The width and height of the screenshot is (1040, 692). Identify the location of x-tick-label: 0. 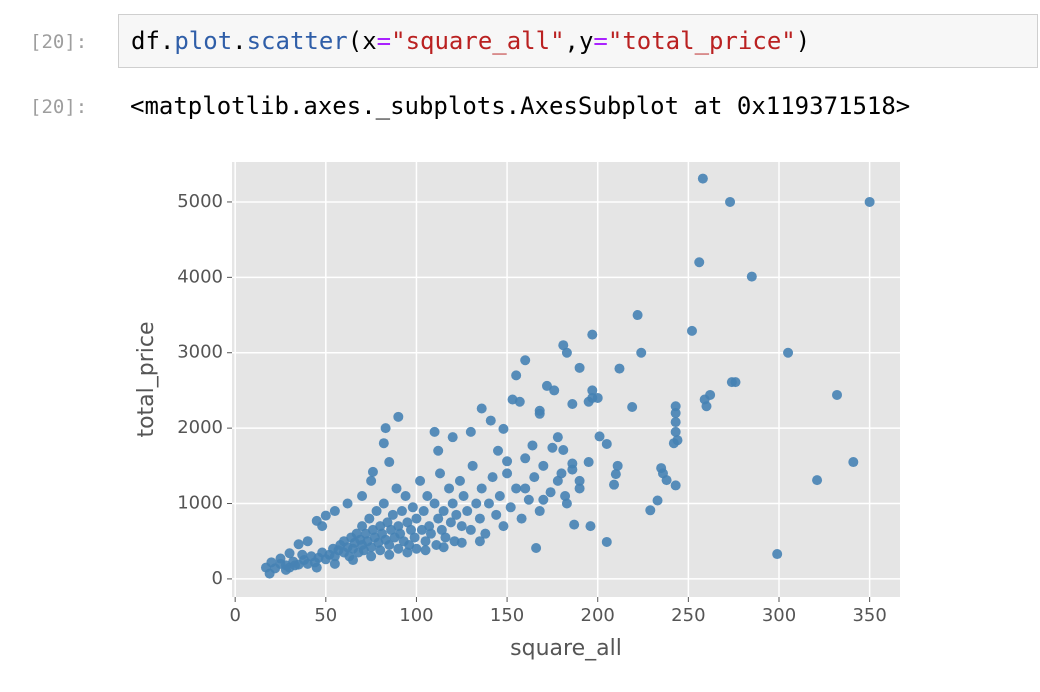
(234, 615).